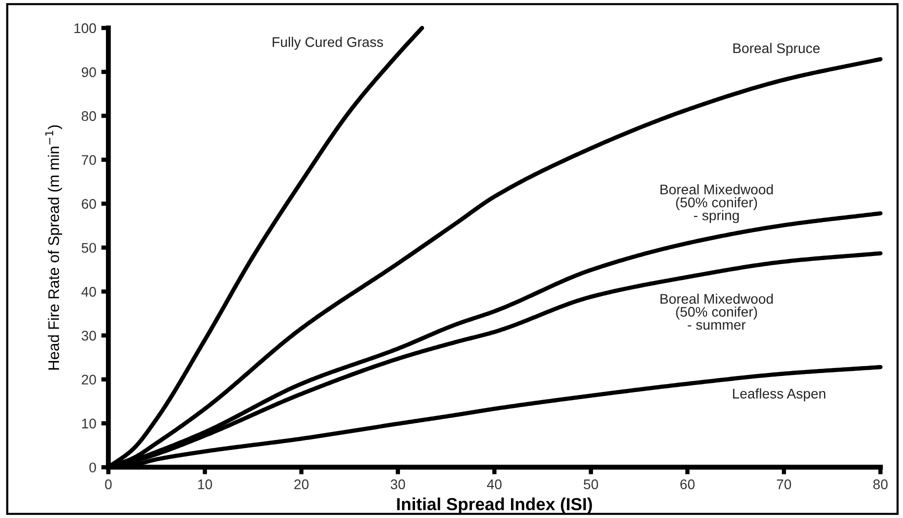 The image size is (903, 518). I want to click on series-label: Fully Cured Grass, so click(328, 43).